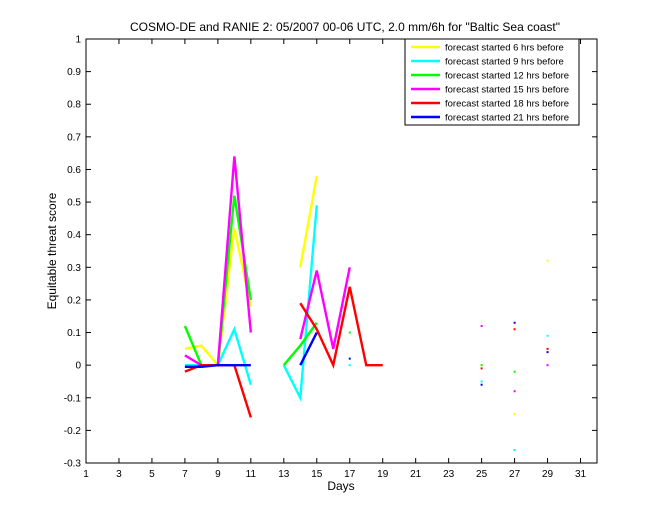 The height and width of the screenshot is (520, 660). I want to click on legend-entry: forecast started 15 hrs before, so click(490, 90).